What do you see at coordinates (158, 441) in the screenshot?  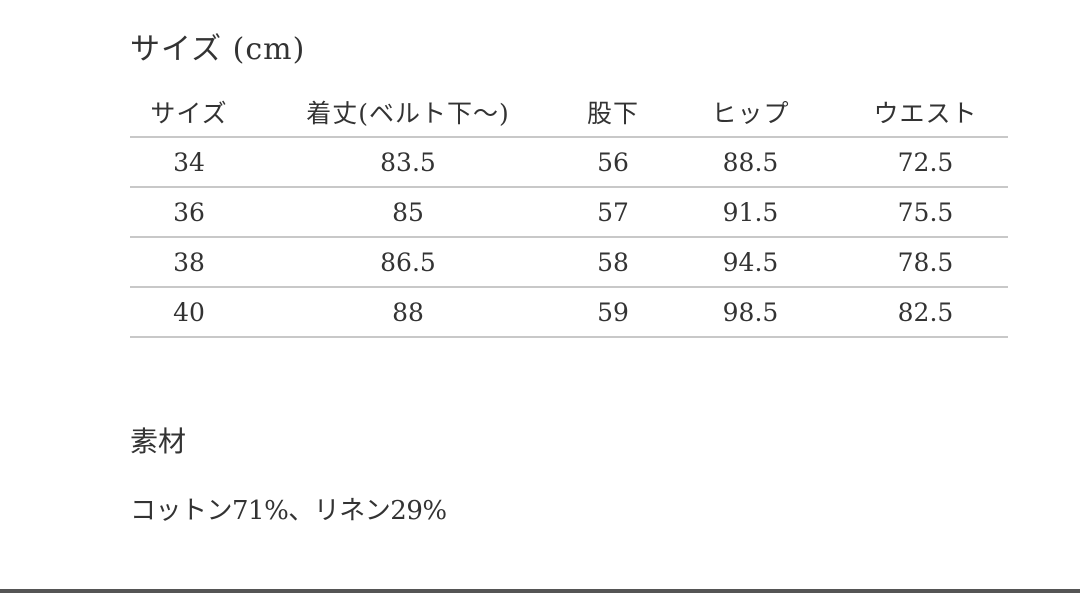 I see `material-title: 素材` at bounding box center [158, 441].